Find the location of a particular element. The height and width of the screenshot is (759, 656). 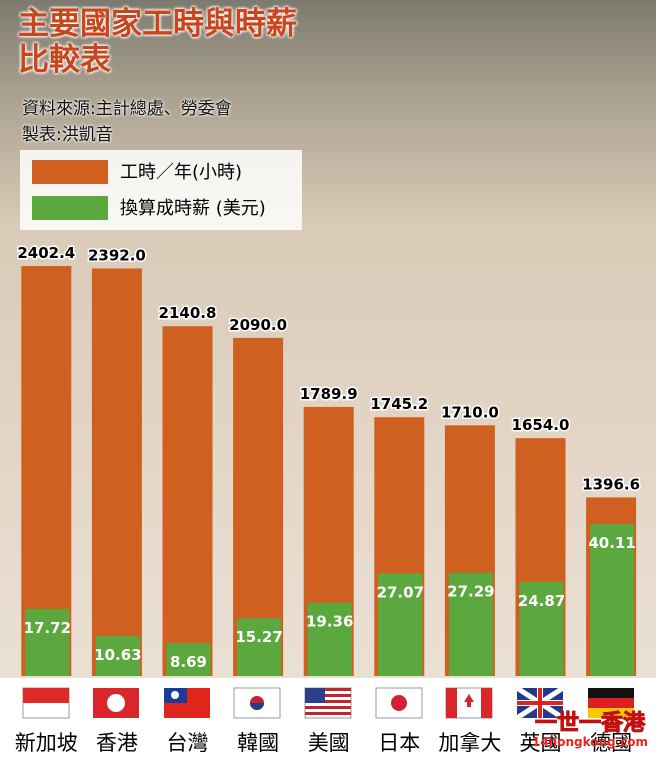

value-label: 27.07 is located at coordinates (400, 593).